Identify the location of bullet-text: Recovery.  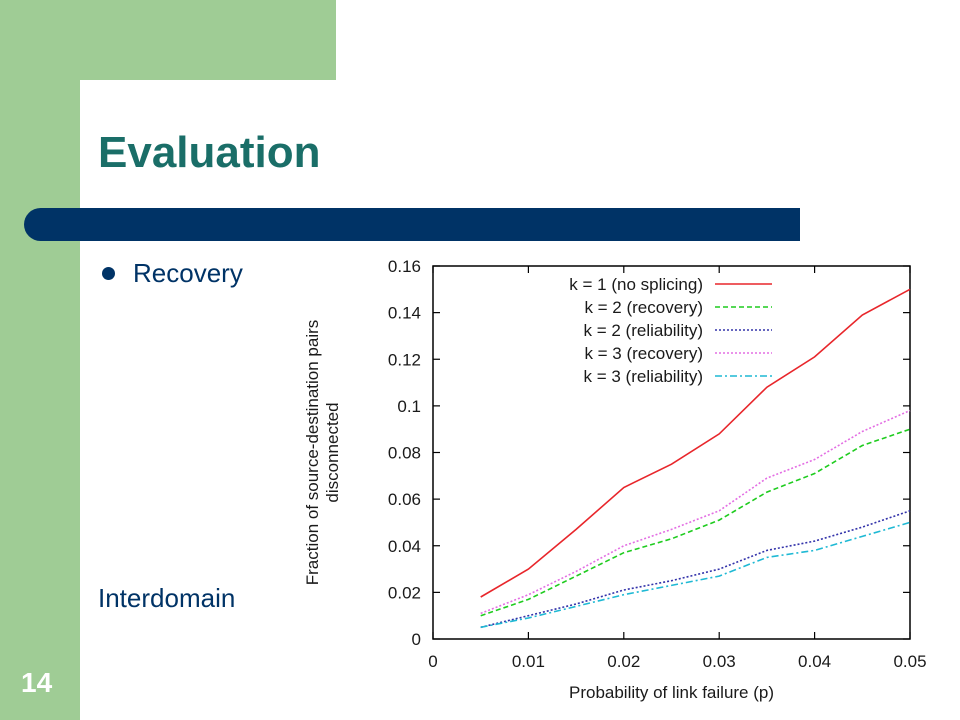
(188, 273).